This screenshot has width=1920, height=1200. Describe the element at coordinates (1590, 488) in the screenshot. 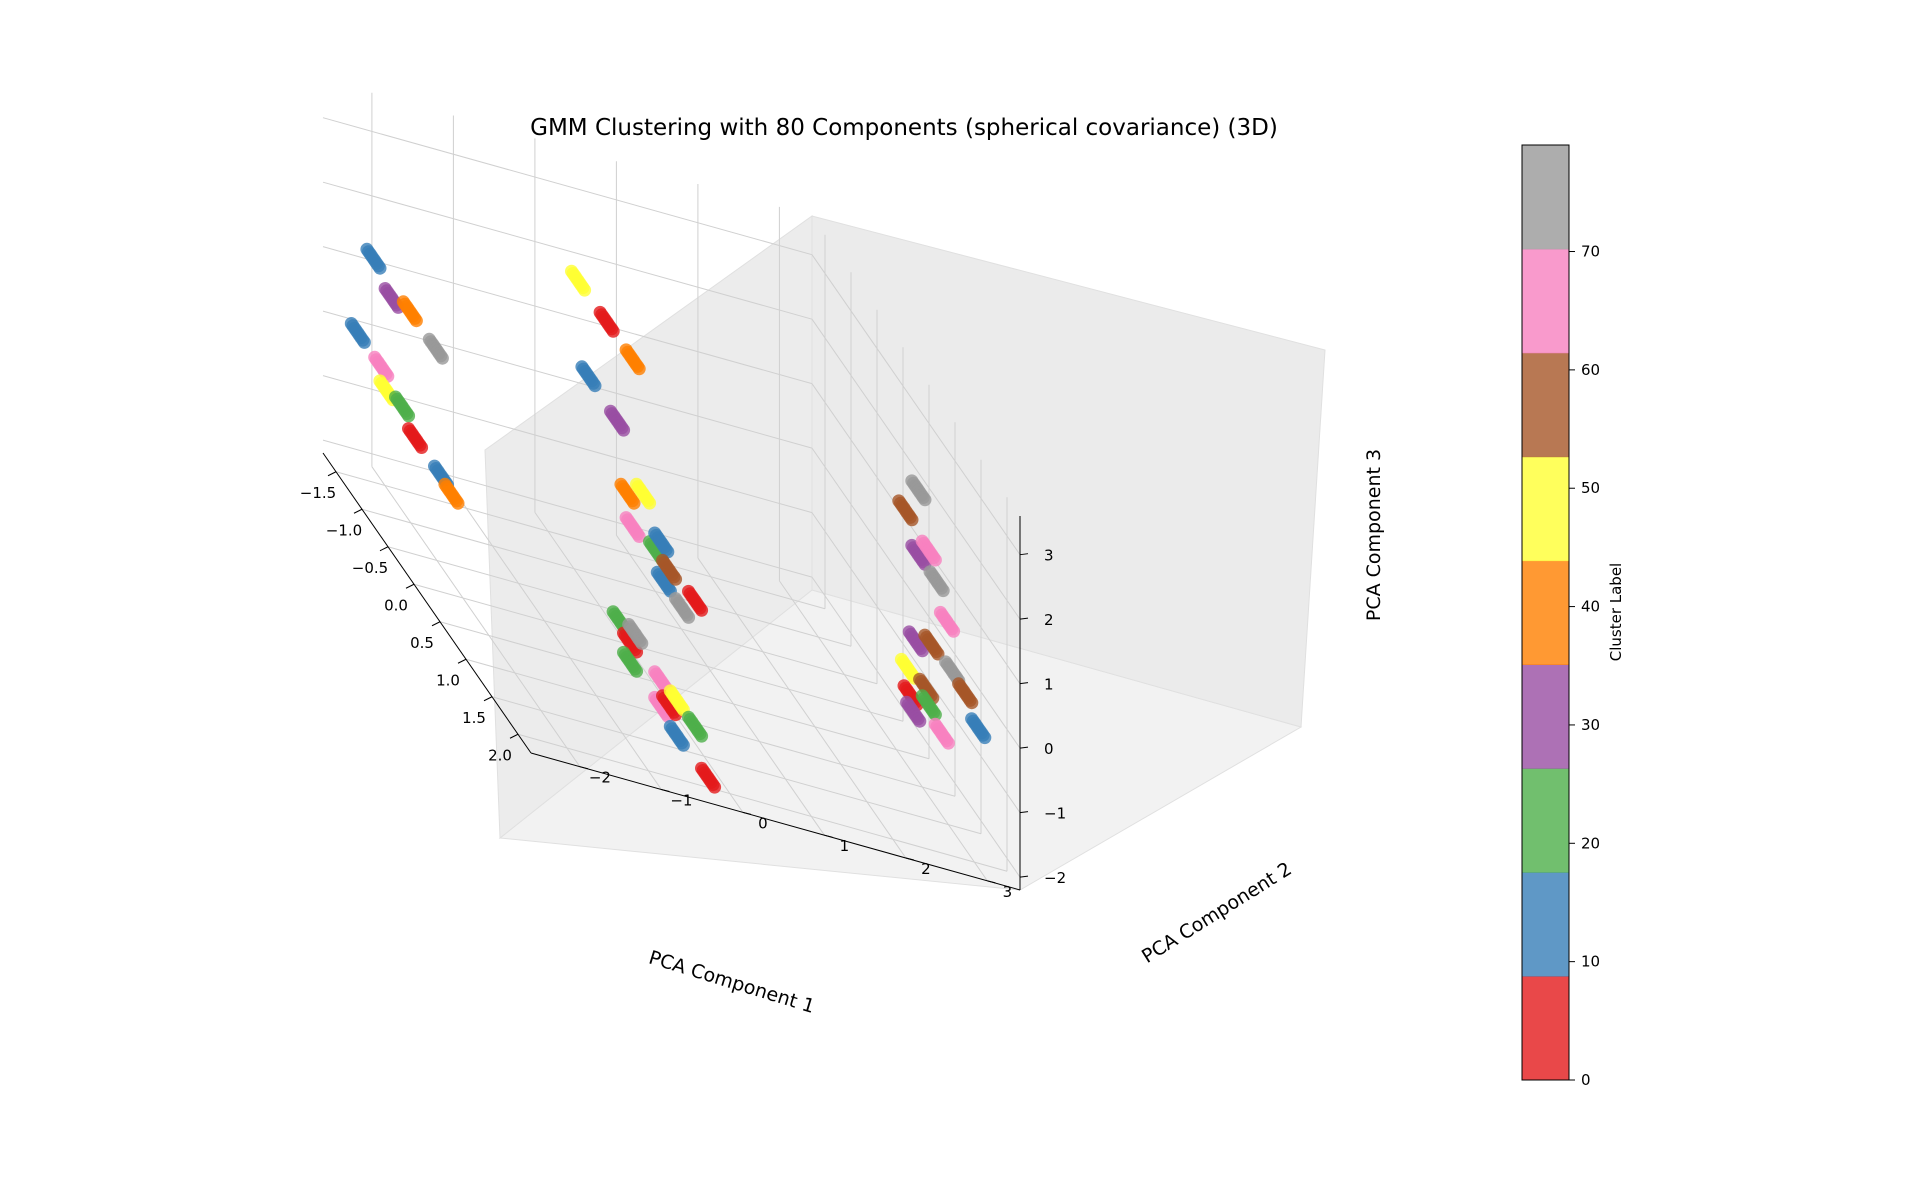

I see `colorbar-tick-label: 50` at that location.